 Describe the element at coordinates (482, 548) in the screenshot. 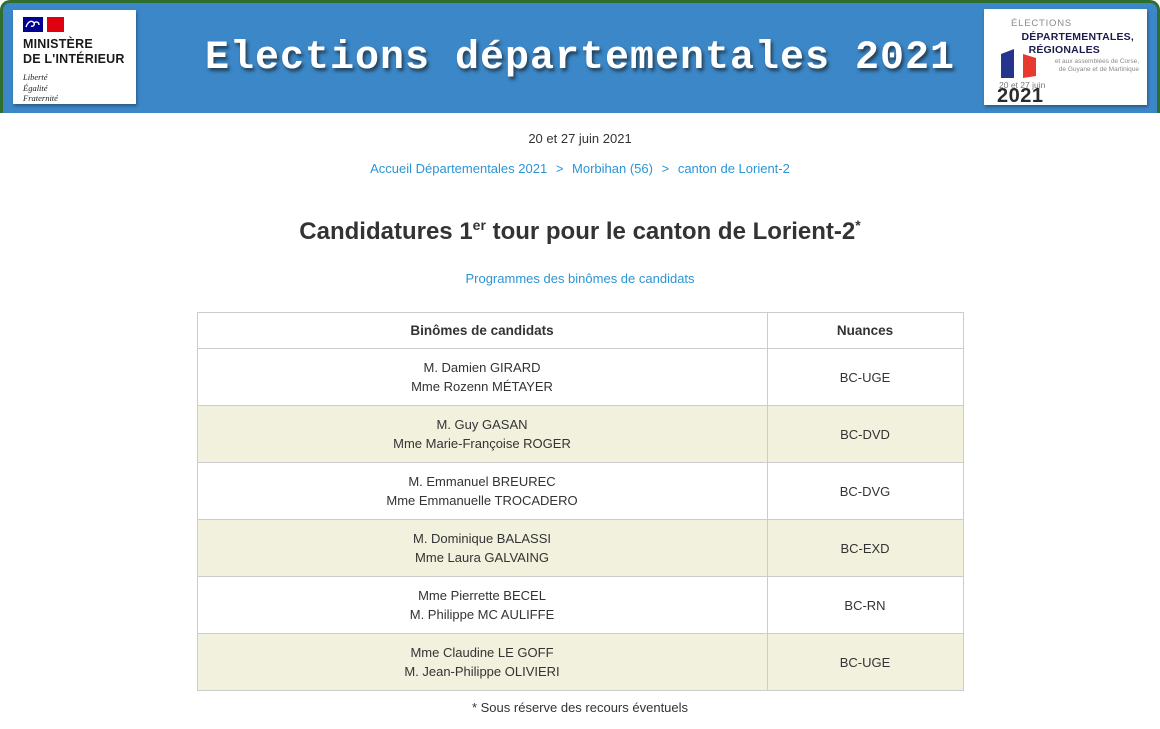

I see `candidates-cell: M. Dominique BALASSI Mme Laura GALVAING` at that location.